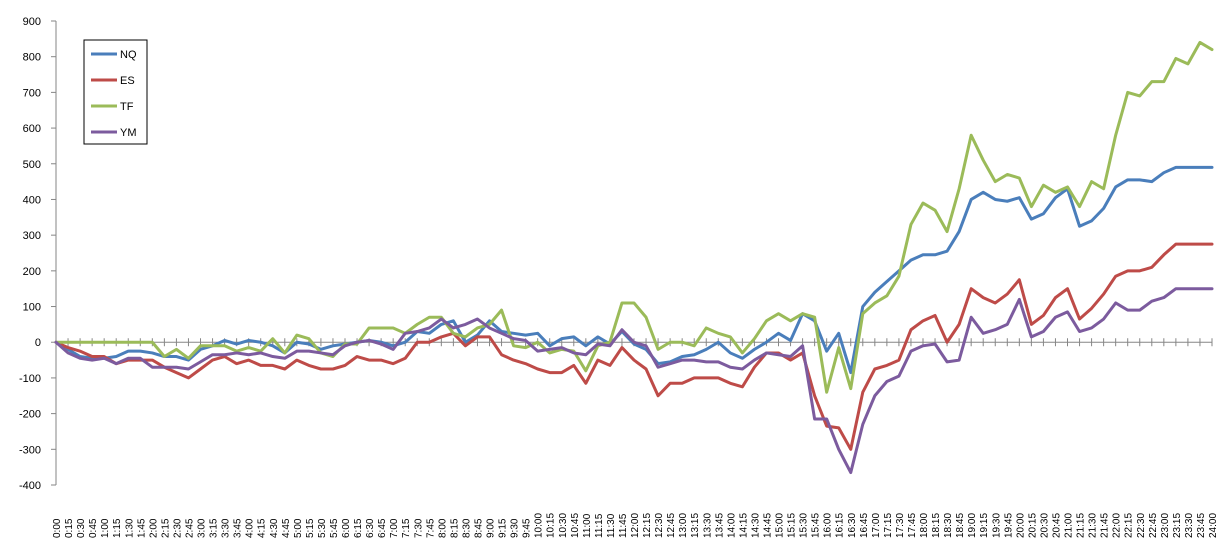 The width and height of the screenshot is (1230, 544). Describe the element at coordinates (38, 343) in the screenshot. I see `y-tick-label: 0` at that location.